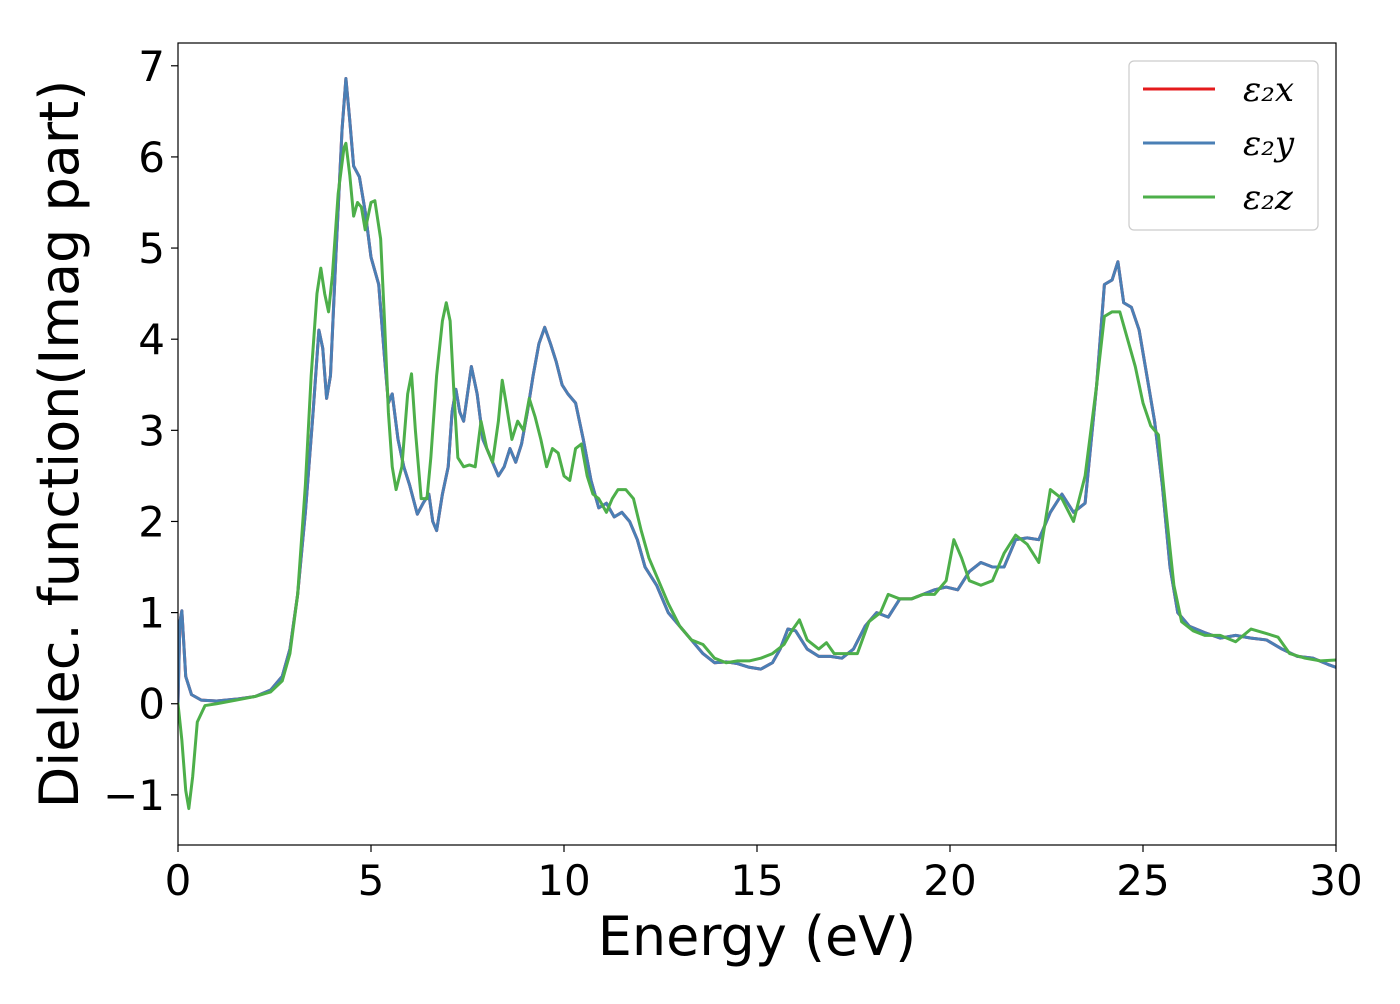  What do you see at coordinates (151, 521) in the screenshot?
I see `y-tick-label: 2` at bounding box center [151, 521].